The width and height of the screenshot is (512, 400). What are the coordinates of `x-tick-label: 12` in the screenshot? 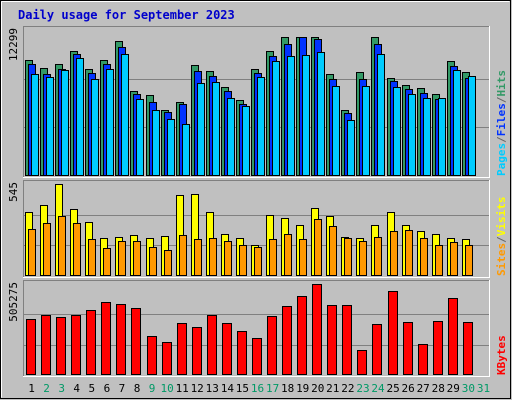 It's located at (197, 388).